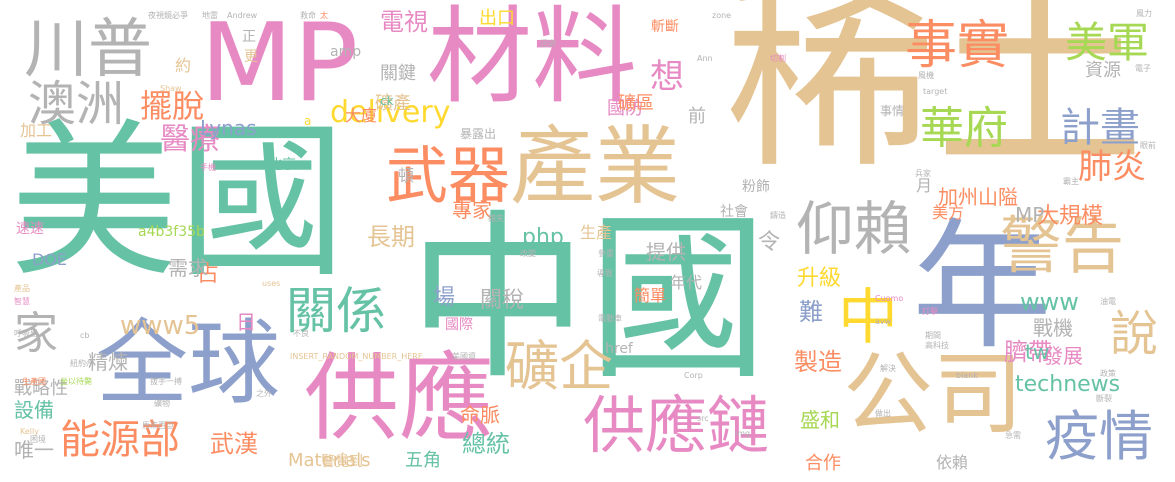  What do you see at coordinates (705, 58) in the screenshot?
I see `word: Ann` at bounding box center [705, 58].